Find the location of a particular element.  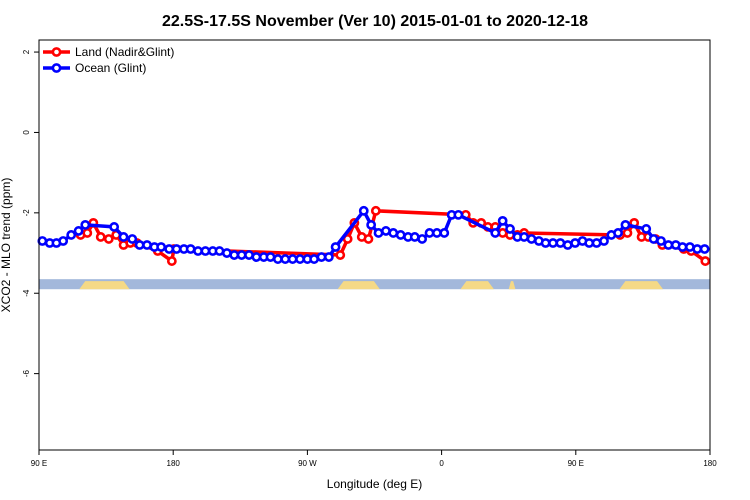

y-tick-label: -2 is located at coordinates (26, 213).